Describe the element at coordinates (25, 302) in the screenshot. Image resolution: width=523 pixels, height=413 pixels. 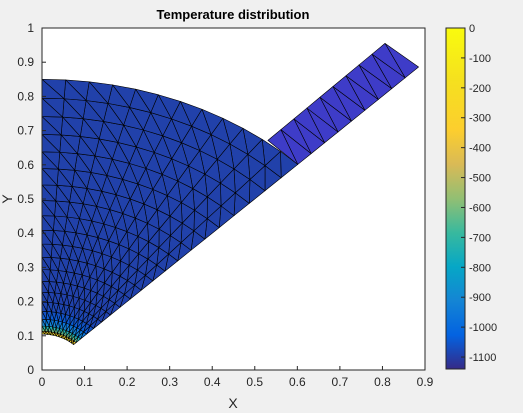
I see `y-tick-label: 0.2` at that location.